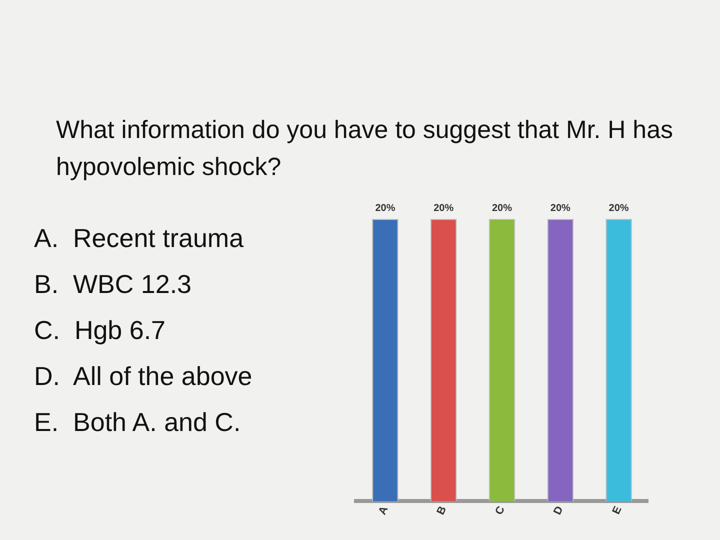 This screenshot has height=540, width=720. What do you see at coordinates (139, 238) in the screenshot?
I see `text: A. Recent trauma` at bounding box center [139, 238].